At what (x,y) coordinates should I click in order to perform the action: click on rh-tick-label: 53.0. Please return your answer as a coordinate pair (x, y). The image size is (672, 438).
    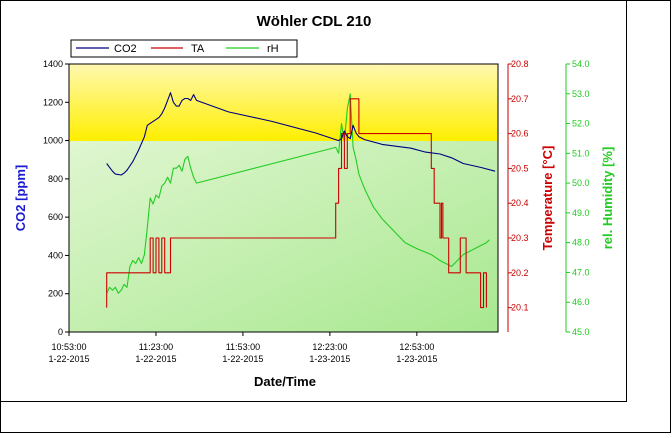
    Looking at the image, I should click on (581, 94).